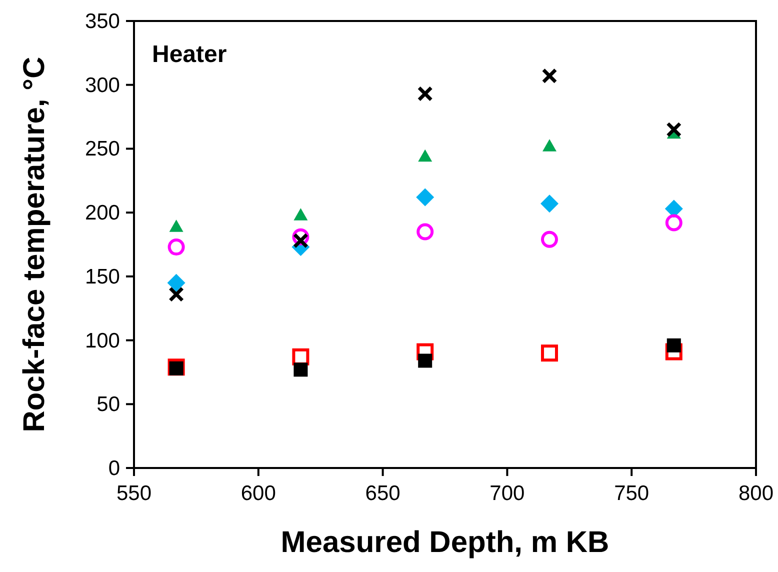 This screenshot has height=572, width=778. Describe the element at coordinates (108, 404) in the screenshot. I see `y-tick-label: 50` at that location.